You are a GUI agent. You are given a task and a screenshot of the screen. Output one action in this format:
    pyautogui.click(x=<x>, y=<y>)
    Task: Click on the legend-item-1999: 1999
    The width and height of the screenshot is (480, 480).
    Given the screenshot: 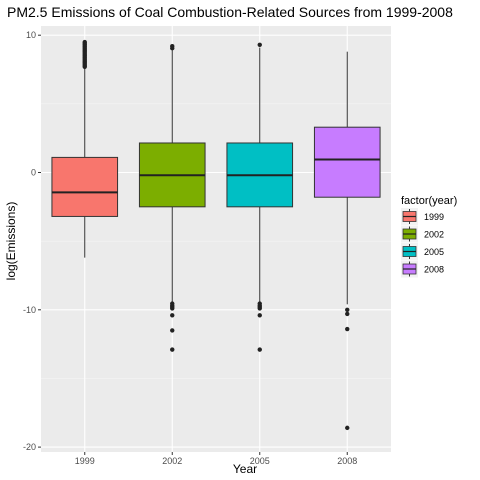 What is the action you would take?
    pyautogui.click(x=422, y=216)
    